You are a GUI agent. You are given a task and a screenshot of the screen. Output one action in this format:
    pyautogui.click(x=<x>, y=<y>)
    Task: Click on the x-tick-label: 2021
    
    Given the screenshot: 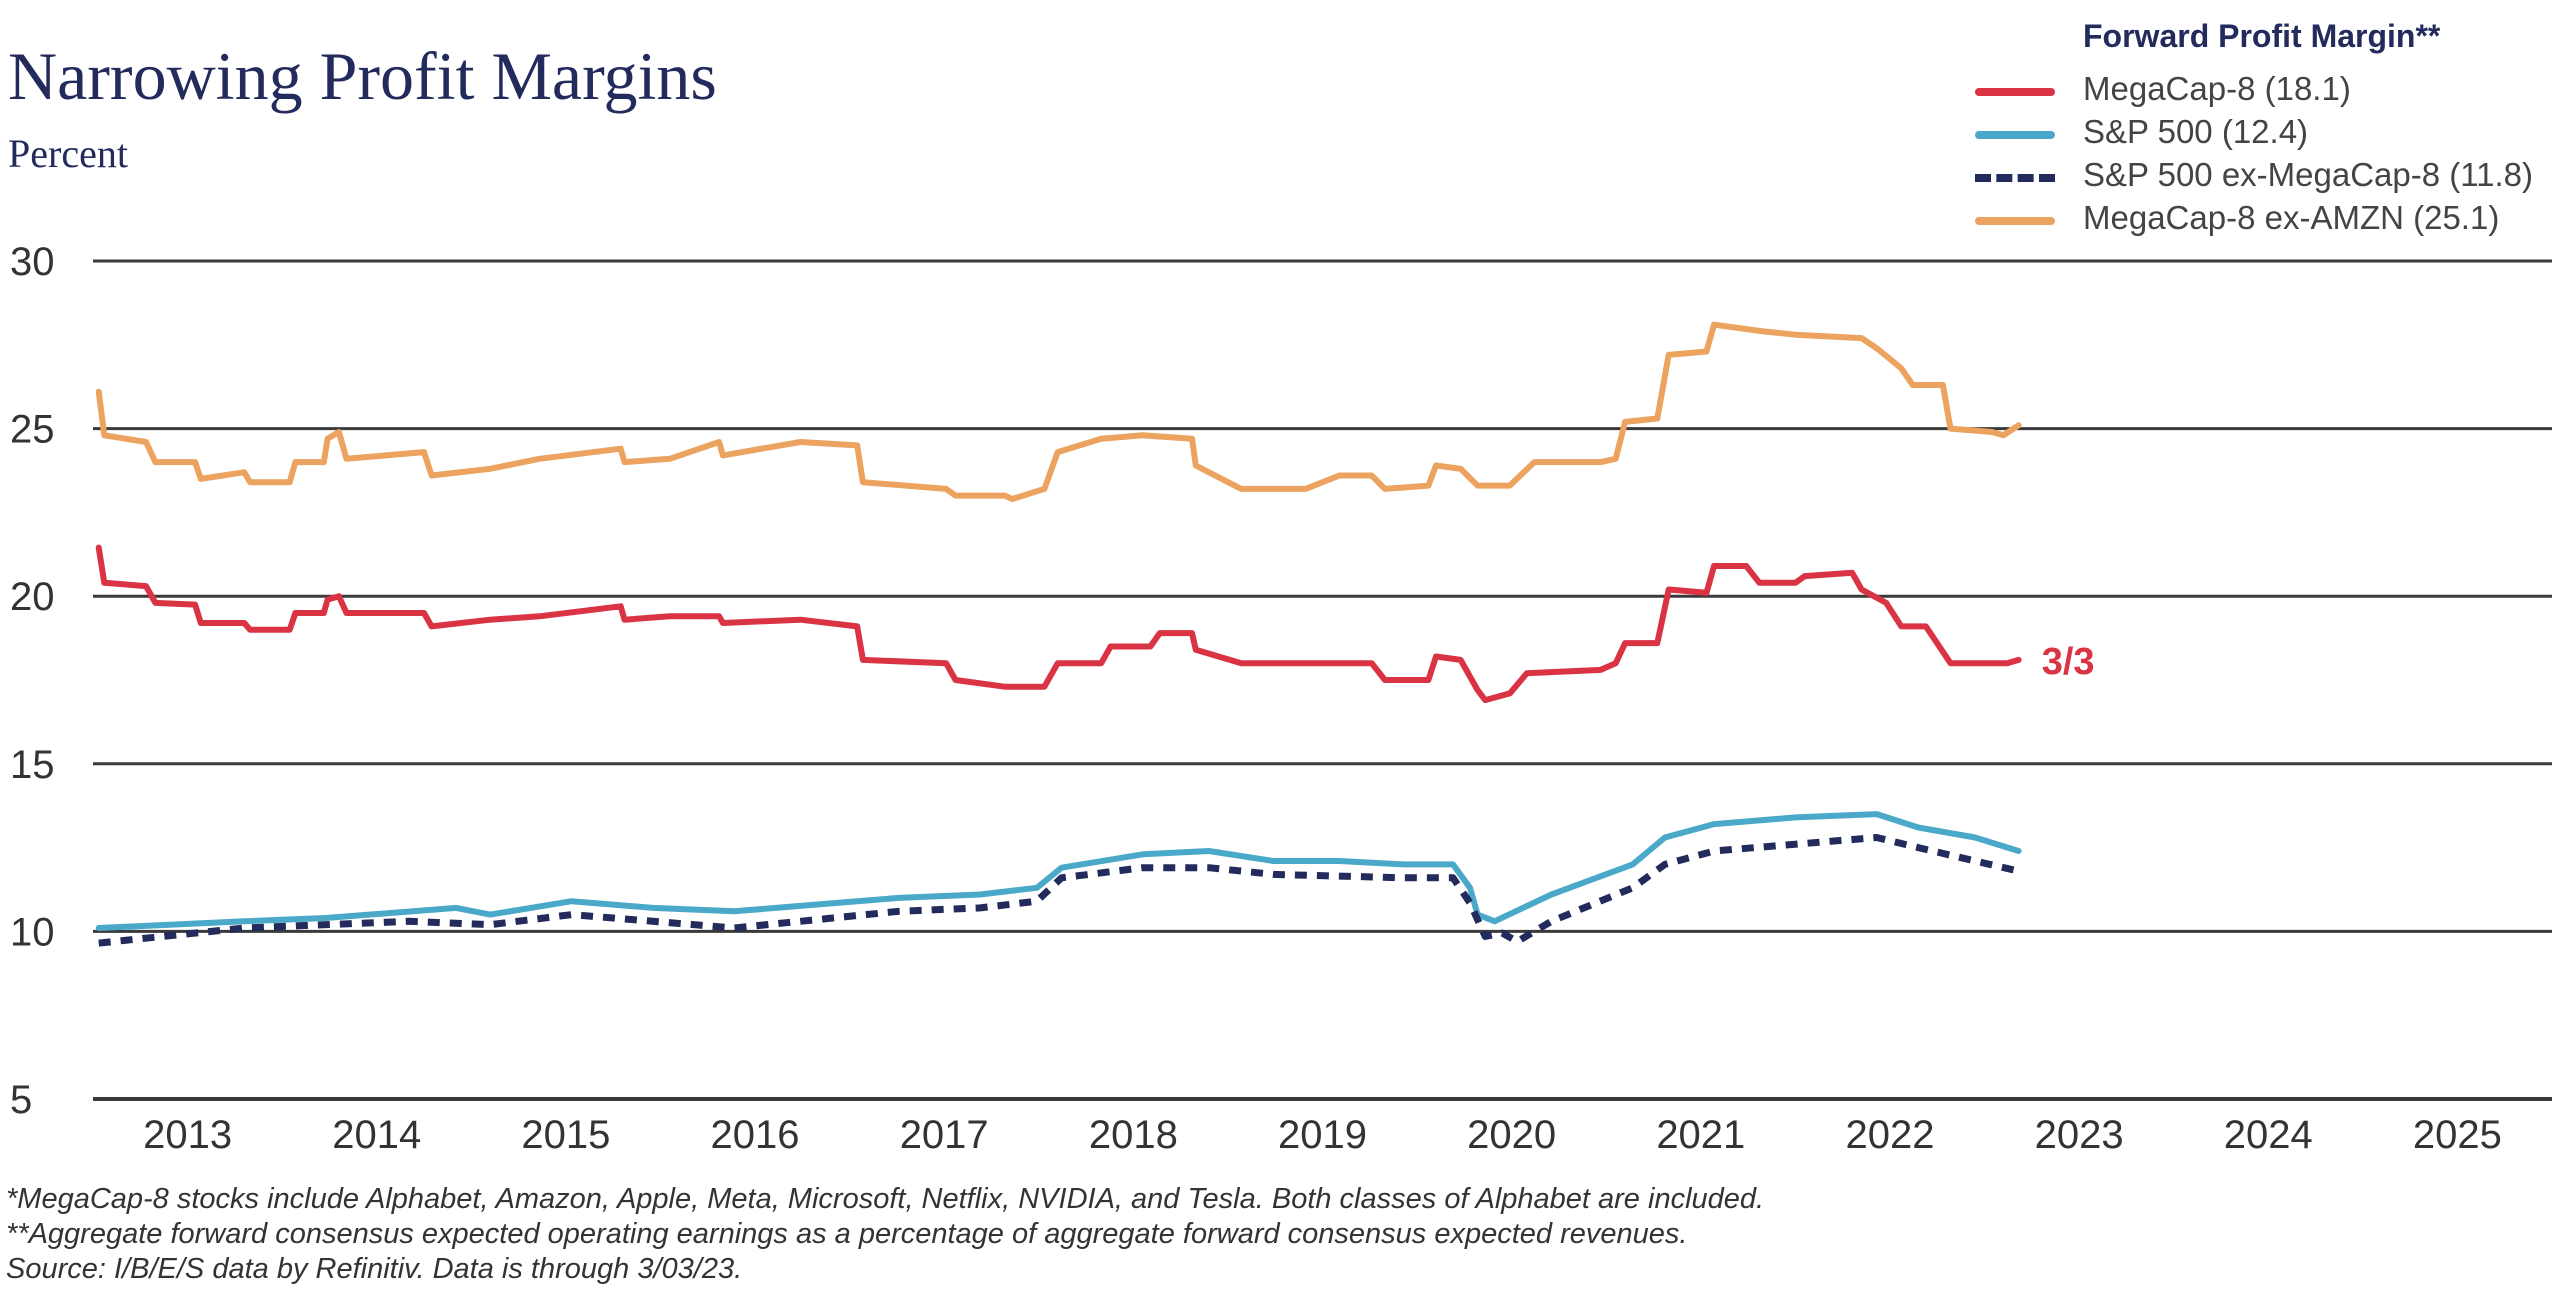 What is the action you would take?
    pyautogui.click(x=1700, y=1135)
    